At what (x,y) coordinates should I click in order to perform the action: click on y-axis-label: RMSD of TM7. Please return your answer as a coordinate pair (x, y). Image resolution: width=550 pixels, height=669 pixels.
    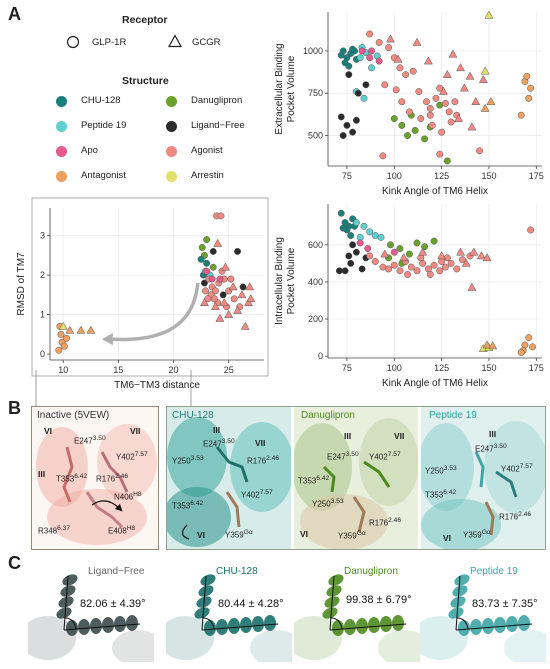
    Looking at the image, I should click on (21, 284).